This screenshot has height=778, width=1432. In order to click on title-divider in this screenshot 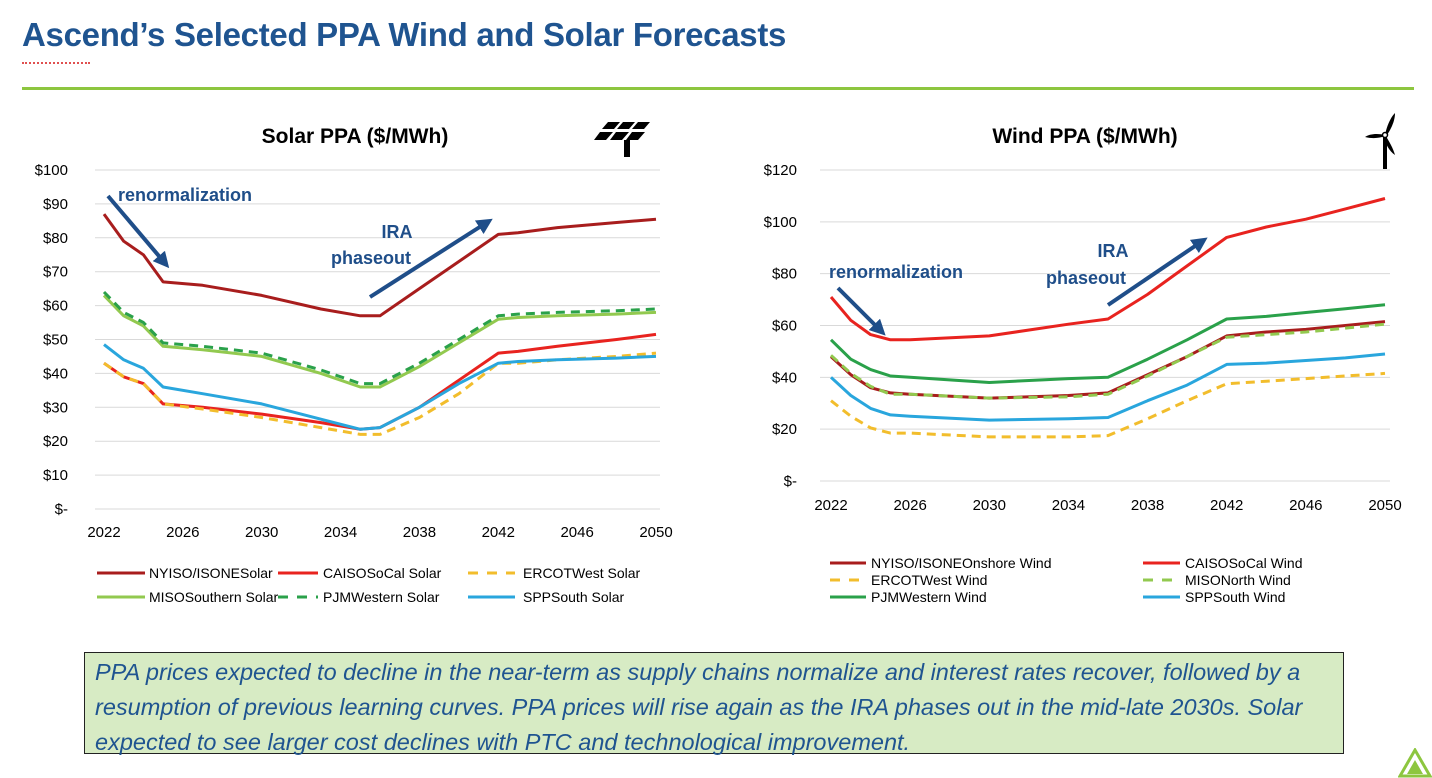, I will do `click(718, 88)`.